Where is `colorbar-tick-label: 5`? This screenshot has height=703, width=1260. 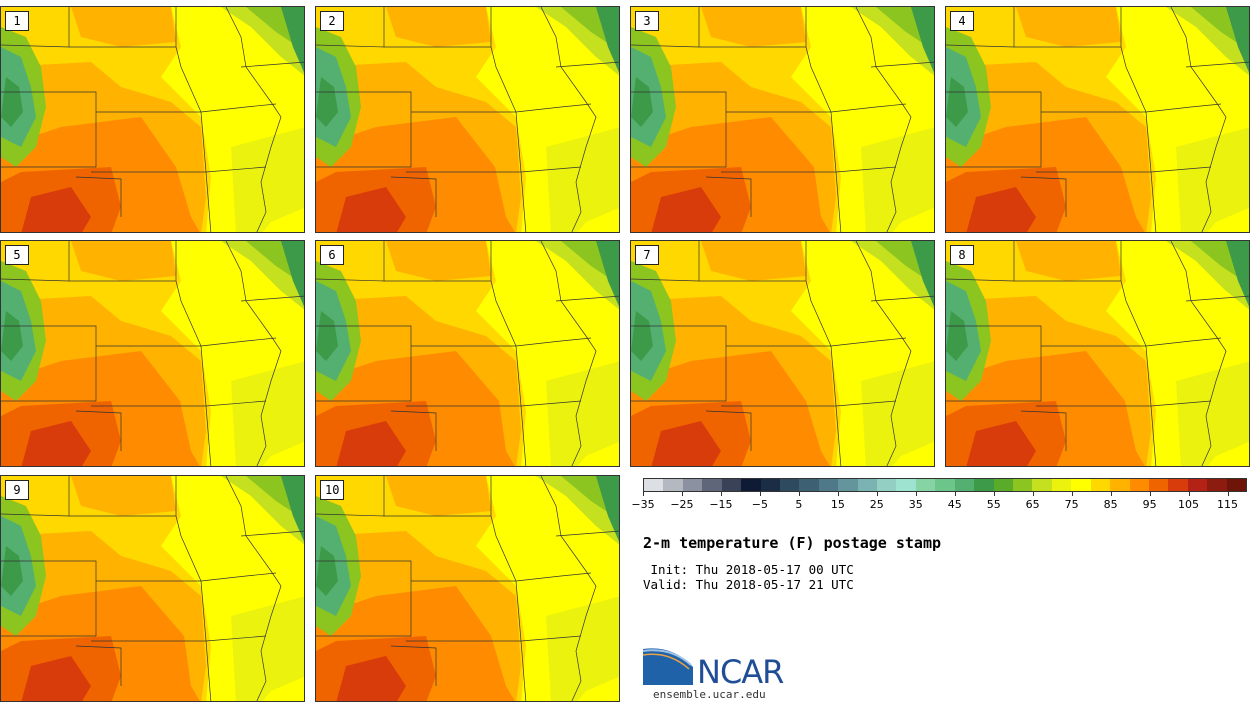 colorbar-tick-label: 5 is located at coordinates (799, 504).